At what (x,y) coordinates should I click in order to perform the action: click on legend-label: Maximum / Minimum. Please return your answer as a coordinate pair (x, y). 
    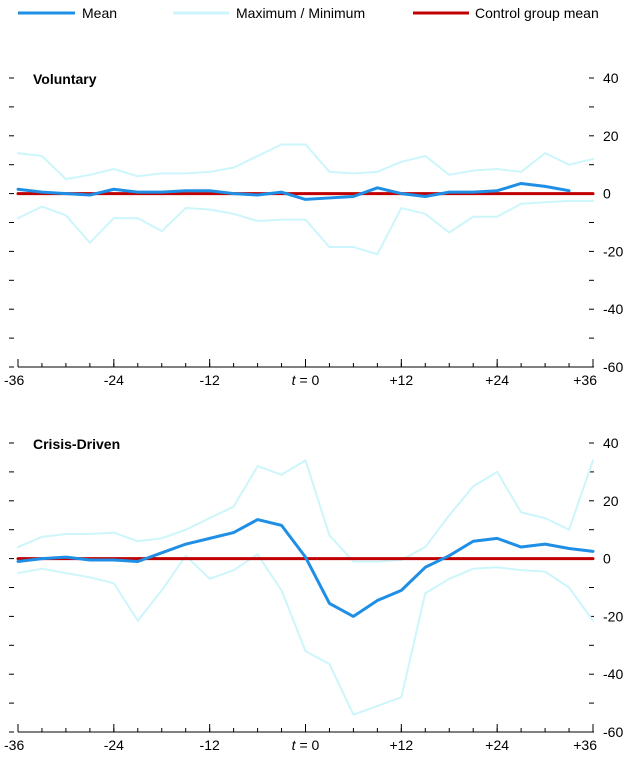
    Looking at the image, I should click on (300, 13).